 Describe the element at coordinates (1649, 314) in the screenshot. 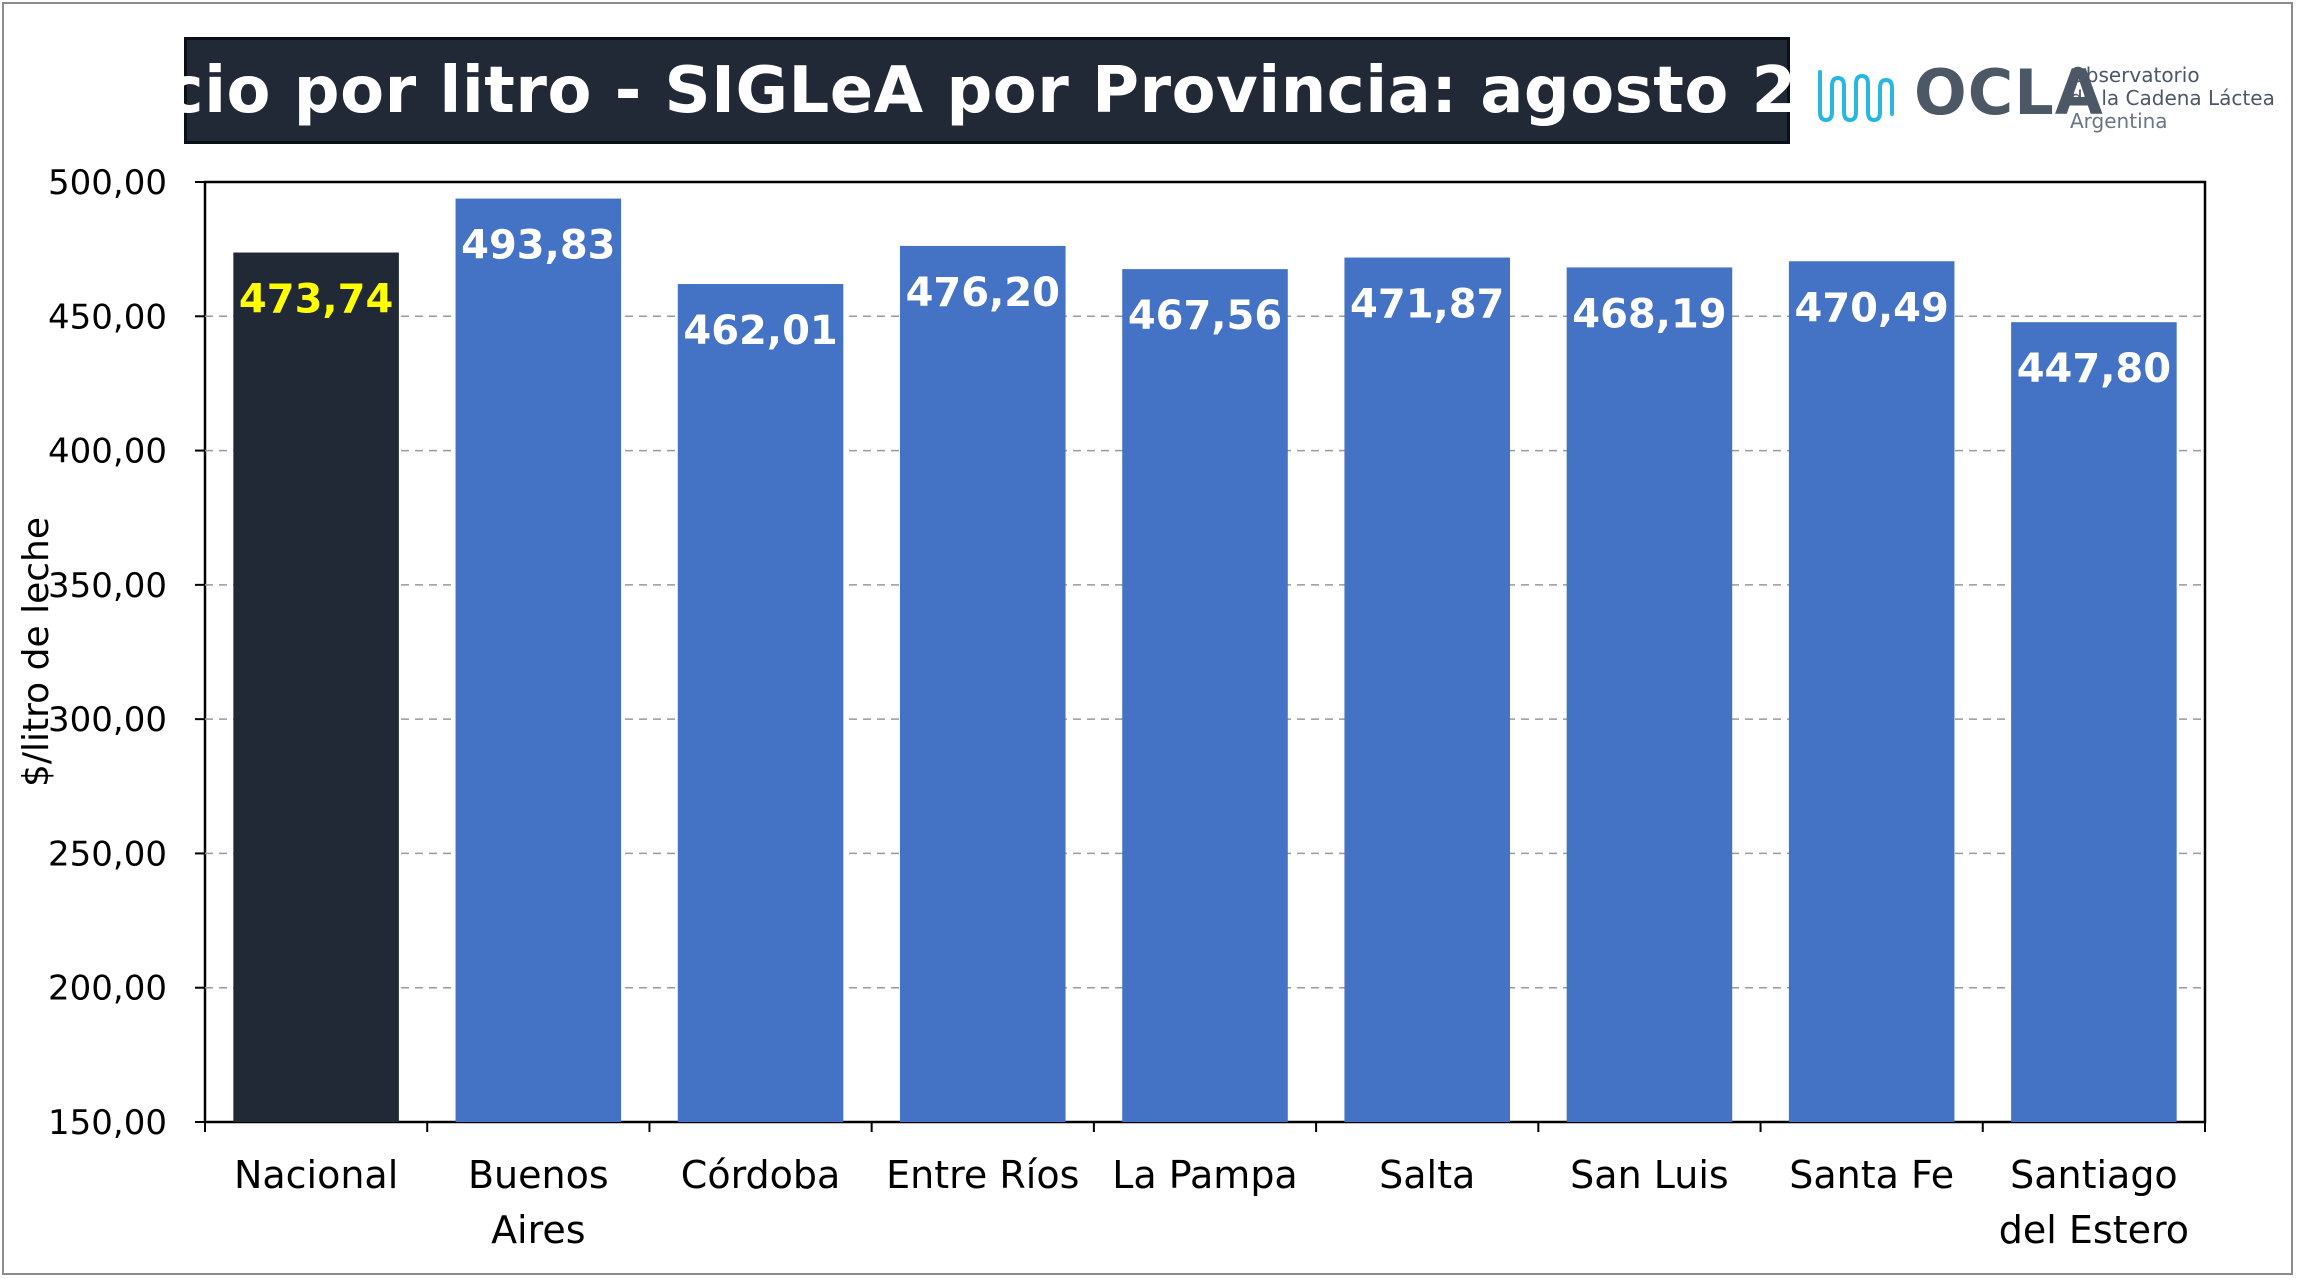

I see `data-label: 468,19` at that location.